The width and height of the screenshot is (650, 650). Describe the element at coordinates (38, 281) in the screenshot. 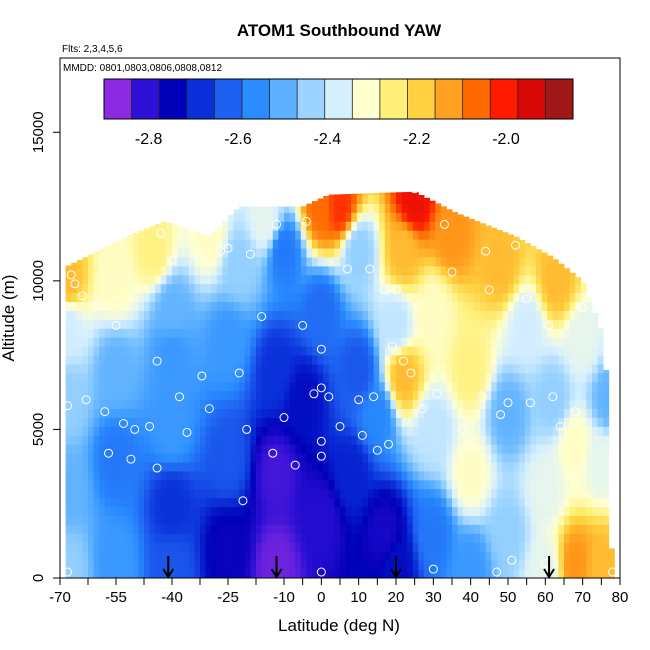

I see `y-tick-label: 10000` at that location.